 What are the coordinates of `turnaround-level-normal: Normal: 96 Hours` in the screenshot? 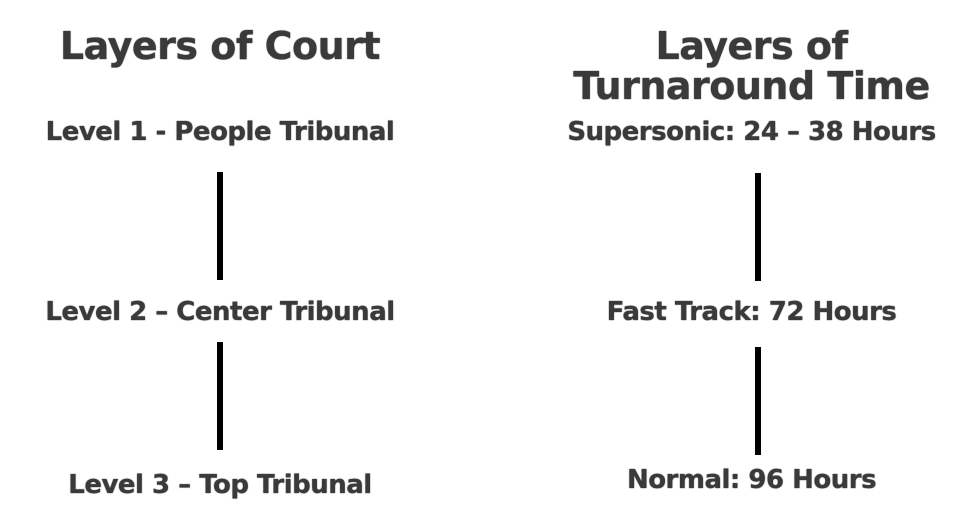 It's located at (751, 480).